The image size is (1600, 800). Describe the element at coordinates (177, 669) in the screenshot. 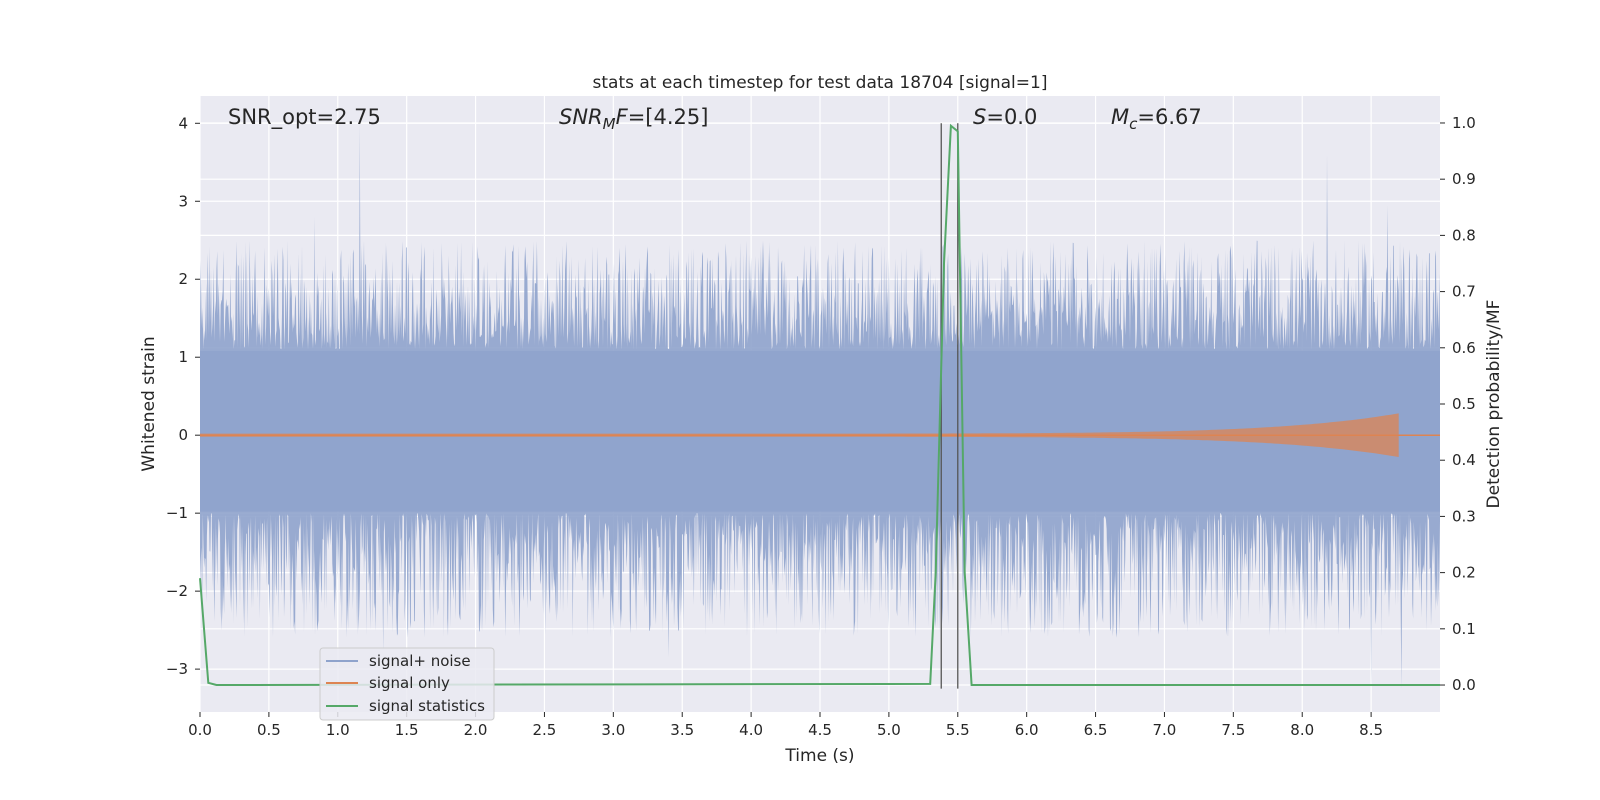

I see `y-tick-label: −3` at that location.